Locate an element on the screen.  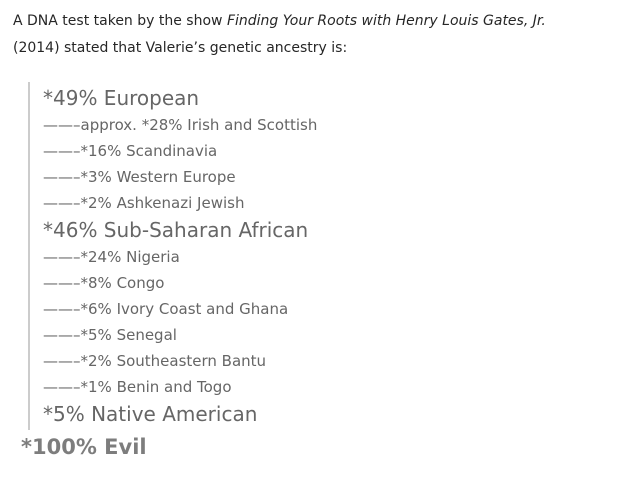
ancestry-sub-item: ——–*8% Congo is located at coordinates (104, 283).